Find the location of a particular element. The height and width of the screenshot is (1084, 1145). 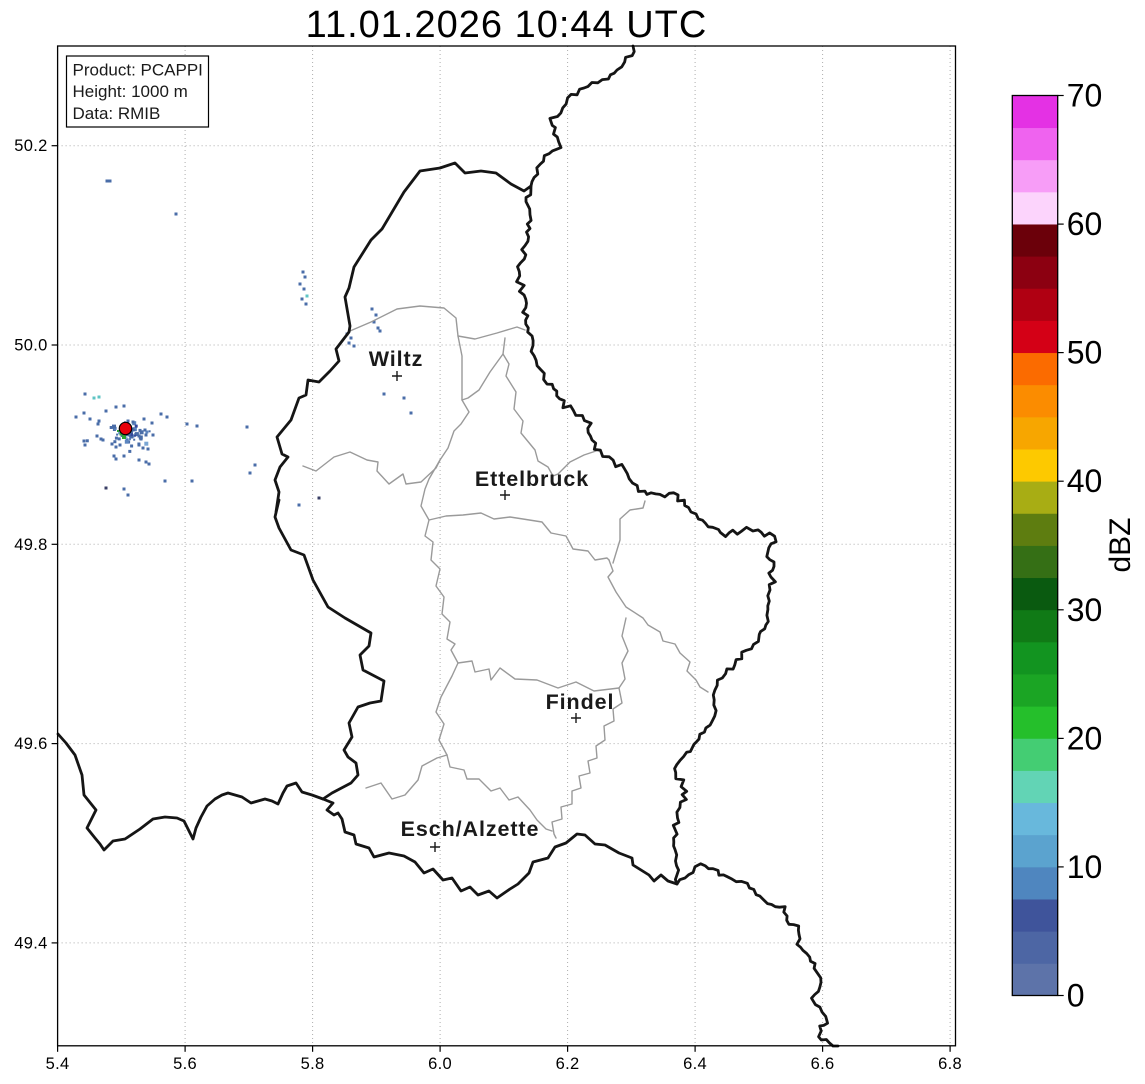

svg-text: 40 is located at coordinates (1085, 481).